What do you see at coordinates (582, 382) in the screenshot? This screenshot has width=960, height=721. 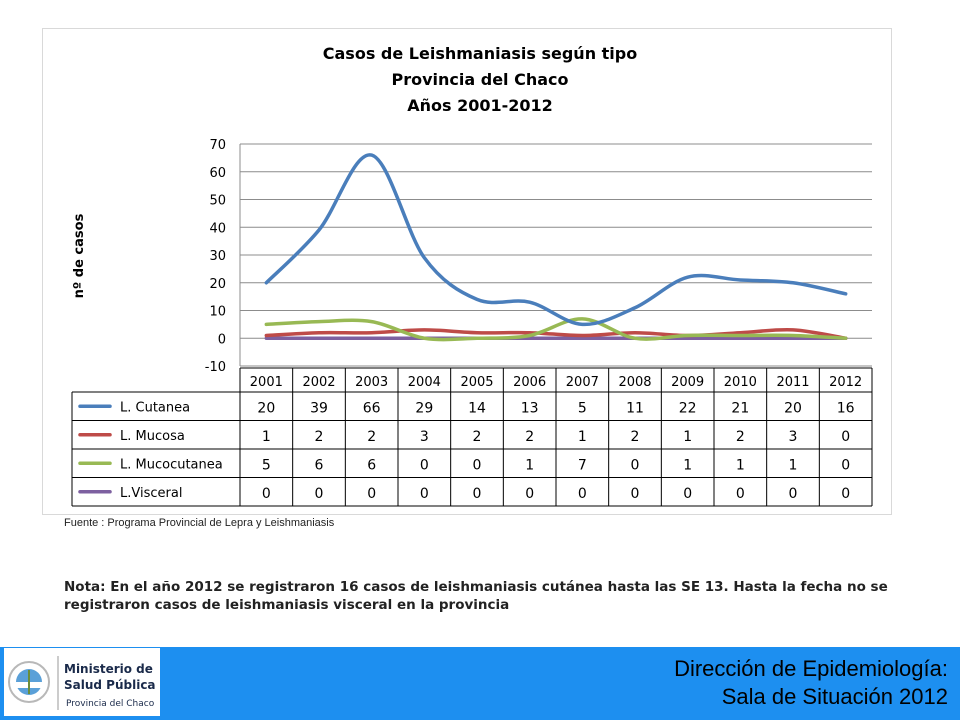 I see `x-tick-label: 2007` at bounding box center [582, 382].